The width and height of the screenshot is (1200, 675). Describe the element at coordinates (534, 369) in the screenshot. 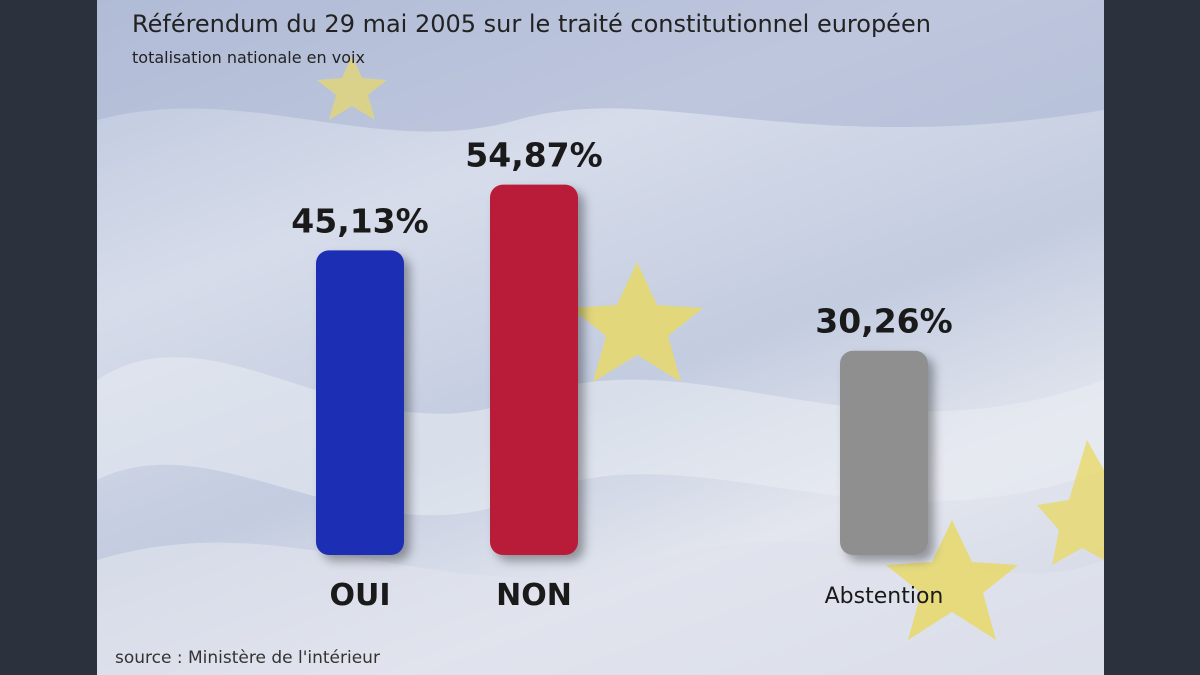

I see `bar-non` at that location.